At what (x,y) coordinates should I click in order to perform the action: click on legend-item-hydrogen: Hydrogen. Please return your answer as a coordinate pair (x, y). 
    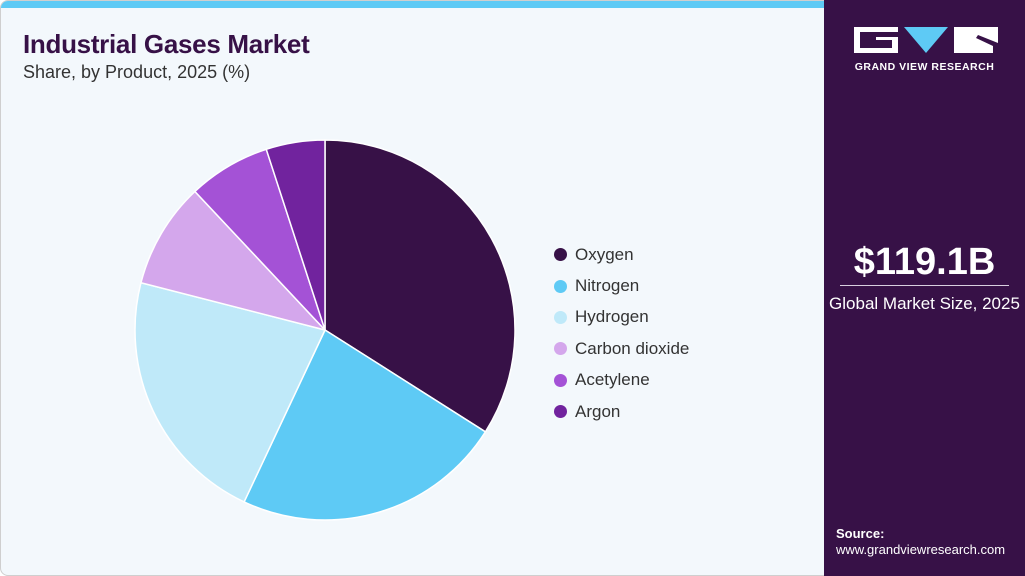
    Looking at the image, I should click on (621, 317).